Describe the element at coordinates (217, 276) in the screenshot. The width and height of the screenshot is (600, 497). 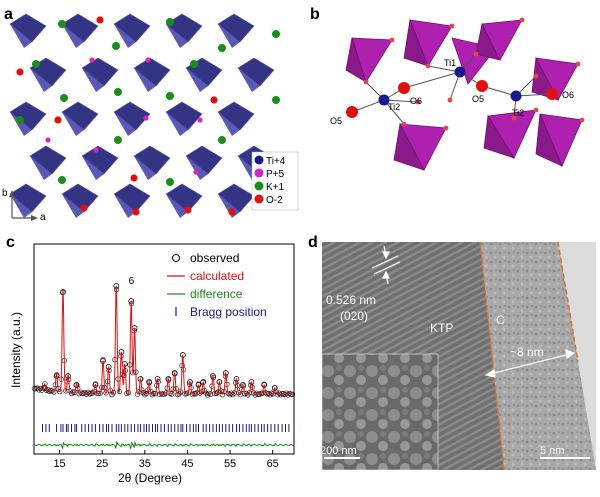
I see `legend-calculated-label: calculated` at that location.